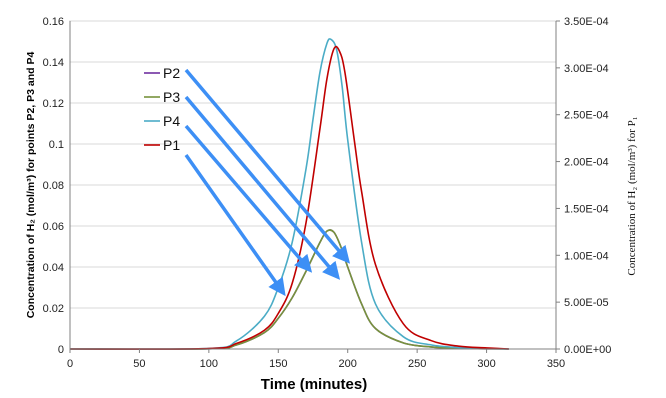 The height and width of the screenshot is (398, 666). What do you see at coordinates (314, 384) in the screenshot?
I see `x-axis-title: Time (minutes)` at bounding box center [314, 384].